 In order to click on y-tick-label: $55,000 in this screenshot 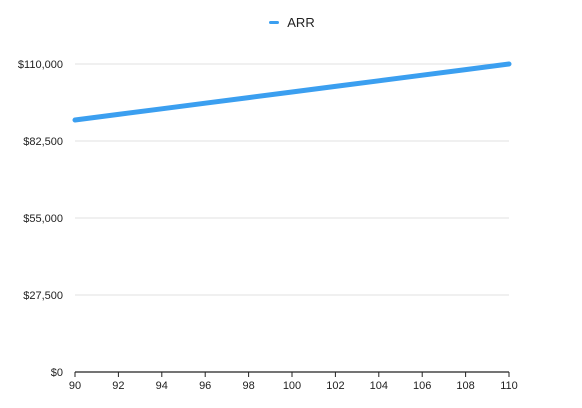, I will do `click(43, 219)`.